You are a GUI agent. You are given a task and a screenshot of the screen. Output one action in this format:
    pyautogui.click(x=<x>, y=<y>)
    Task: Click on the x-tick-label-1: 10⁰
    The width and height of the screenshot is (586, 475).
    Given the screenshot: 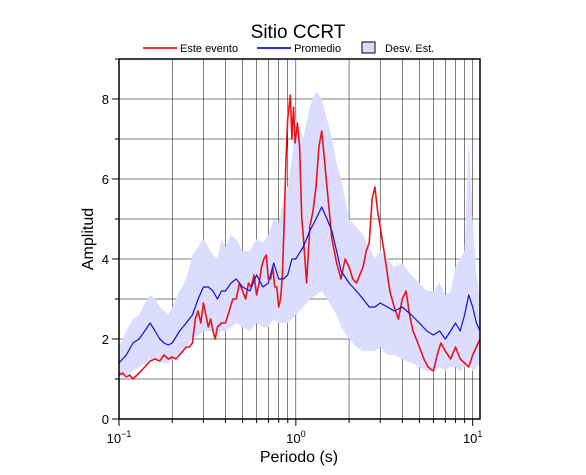 What is the action you would take?
    pyautogui.click(x=295, y=437)
    